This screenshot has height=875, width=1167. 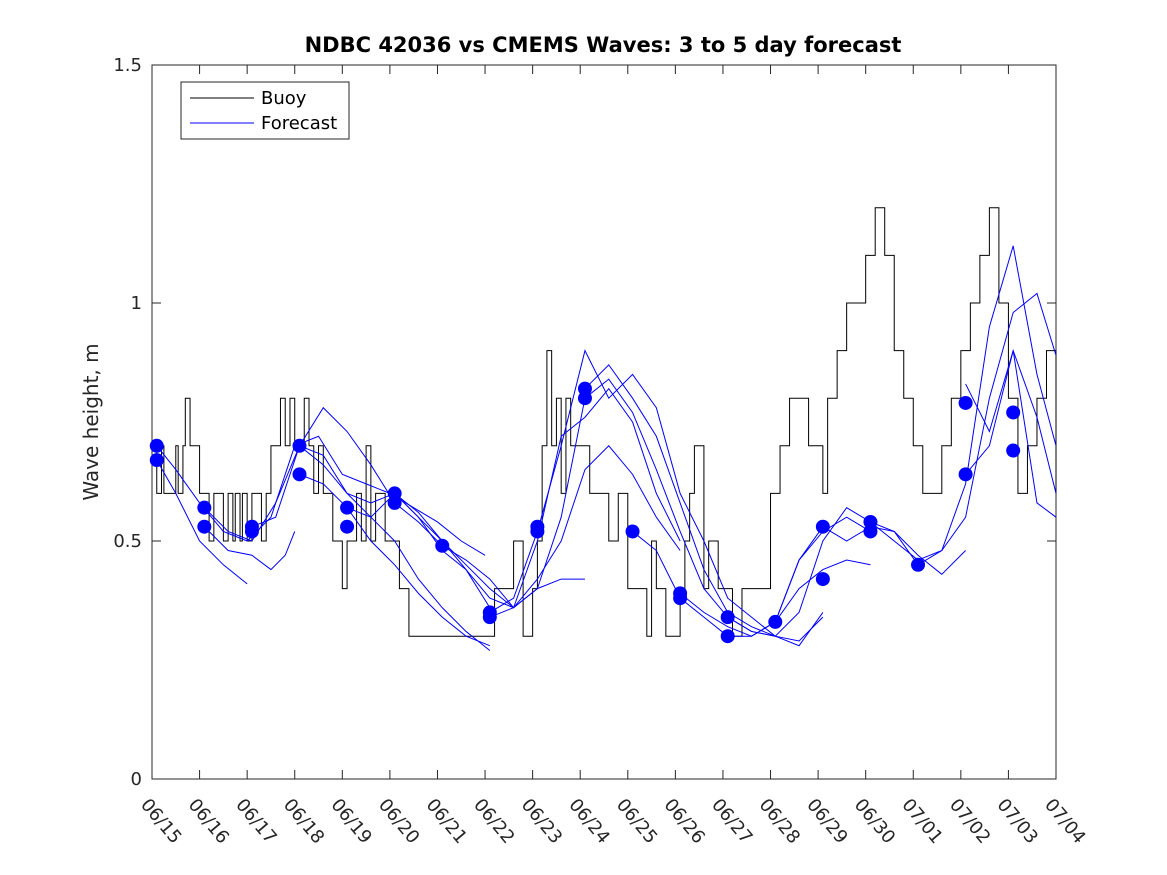 I want to click on legend: Buoy Forecast, so click(x=265, y=110).